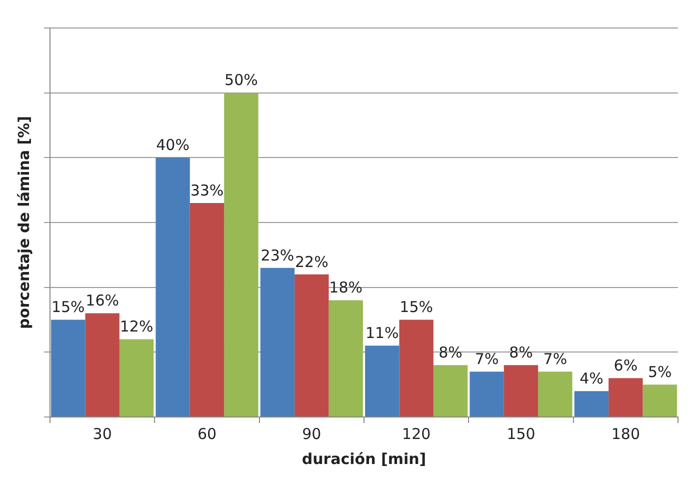  I want to click on x-tick-label: 120, so click(416, 433).